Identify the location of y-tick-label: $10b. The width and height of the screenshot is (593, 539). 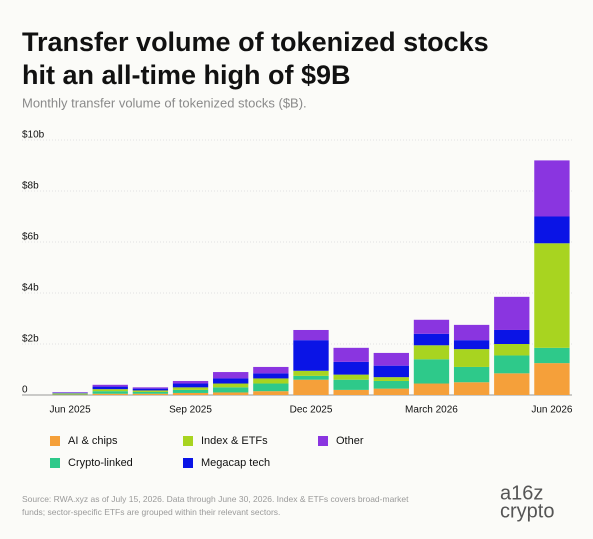
(33, 135).